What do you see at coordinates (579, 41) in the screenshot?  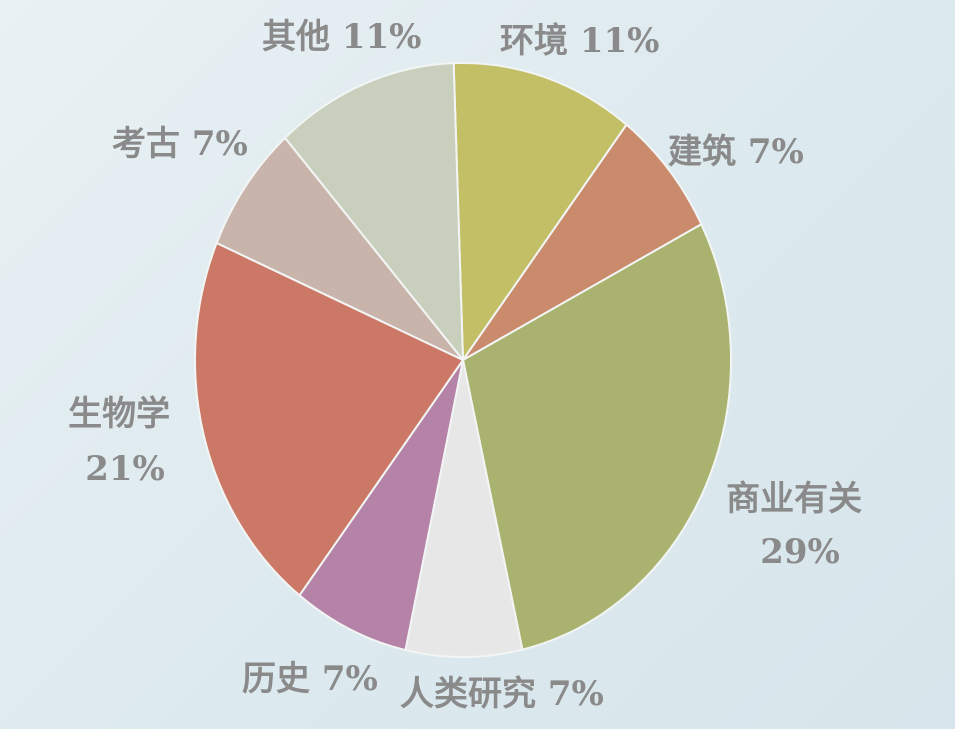 I see `slice-label-environment: 环境 11%` at bounding box center [579, 41].